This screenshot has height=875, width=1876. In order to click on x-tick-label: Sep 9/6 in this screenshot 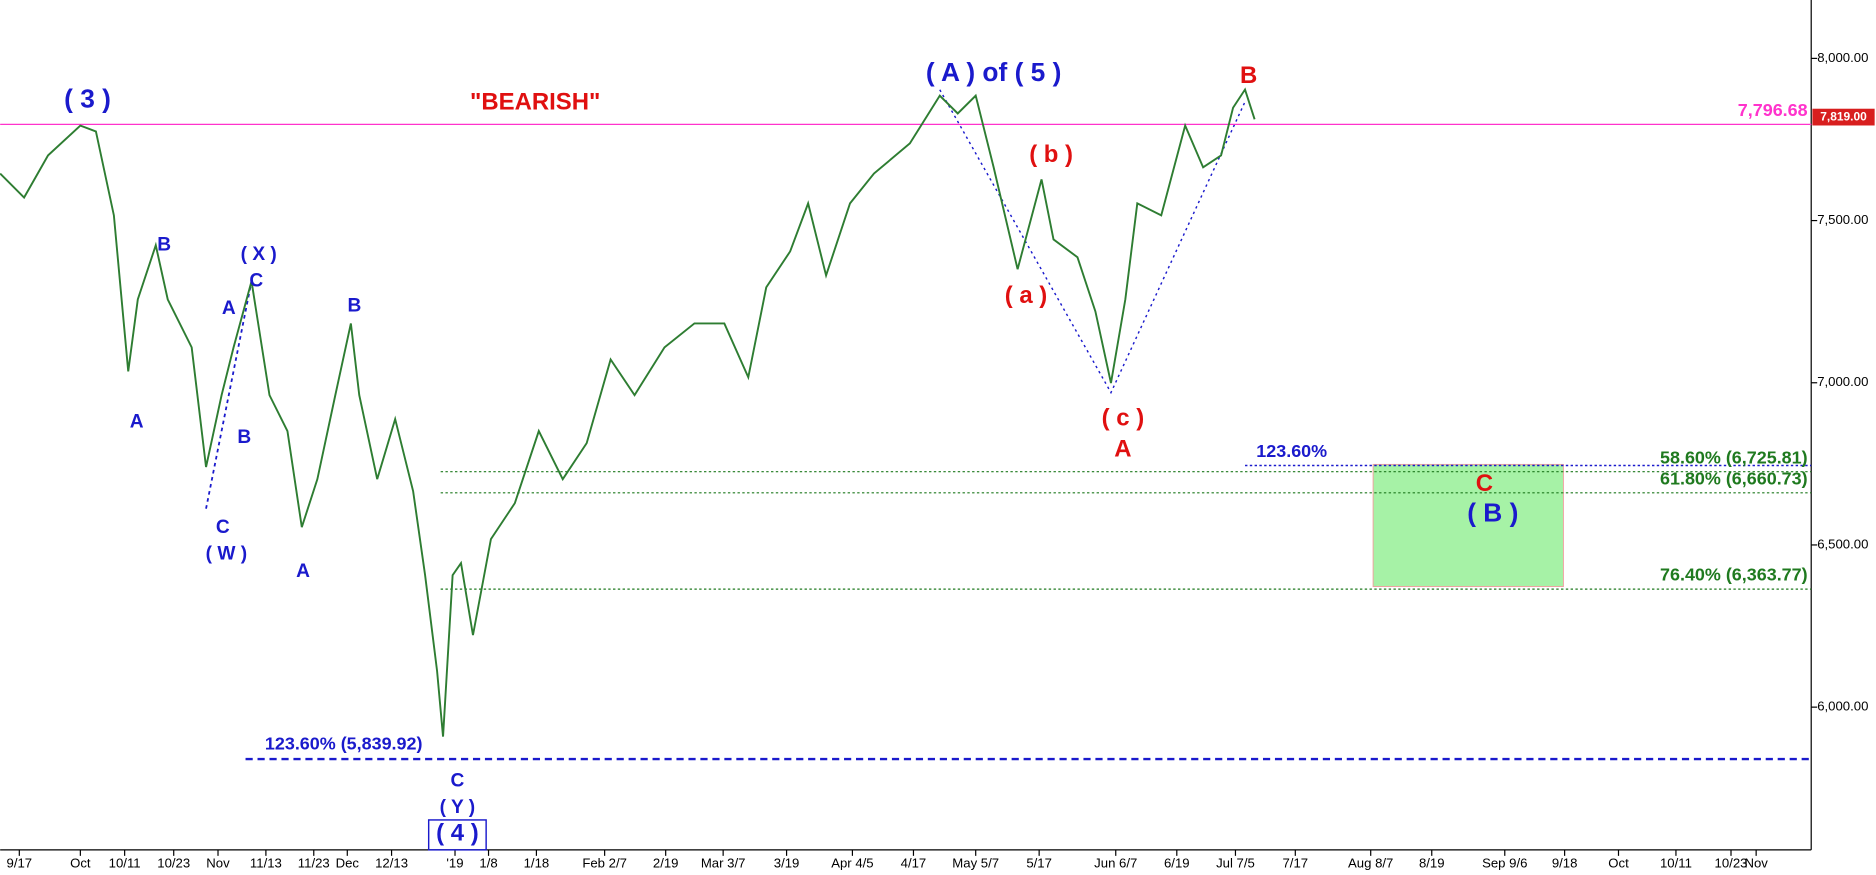, I will do `click(1504, 863)`.